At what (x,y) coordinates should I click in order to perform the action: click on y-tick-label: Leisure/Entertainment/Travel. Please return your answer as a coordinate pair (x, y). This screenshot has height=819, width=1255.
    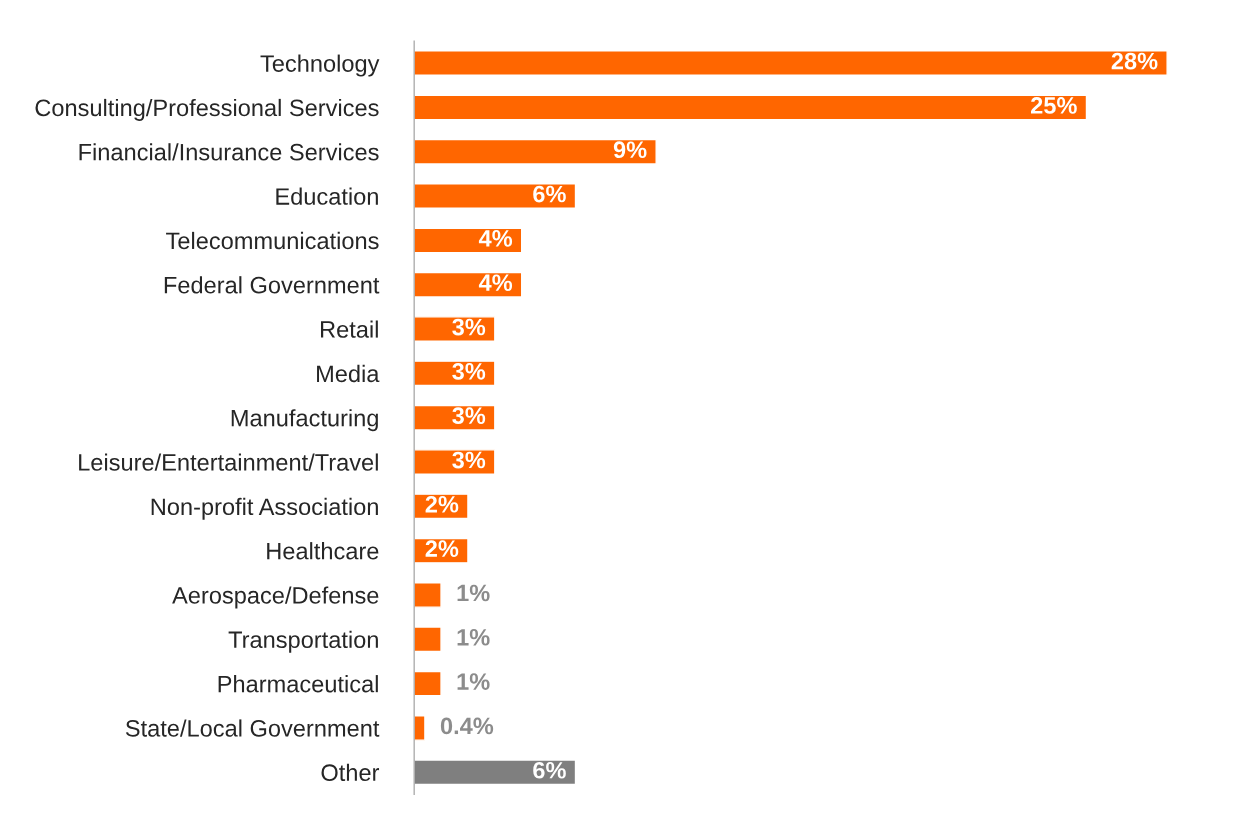
    Looking at the image, I should click on (228, 462).